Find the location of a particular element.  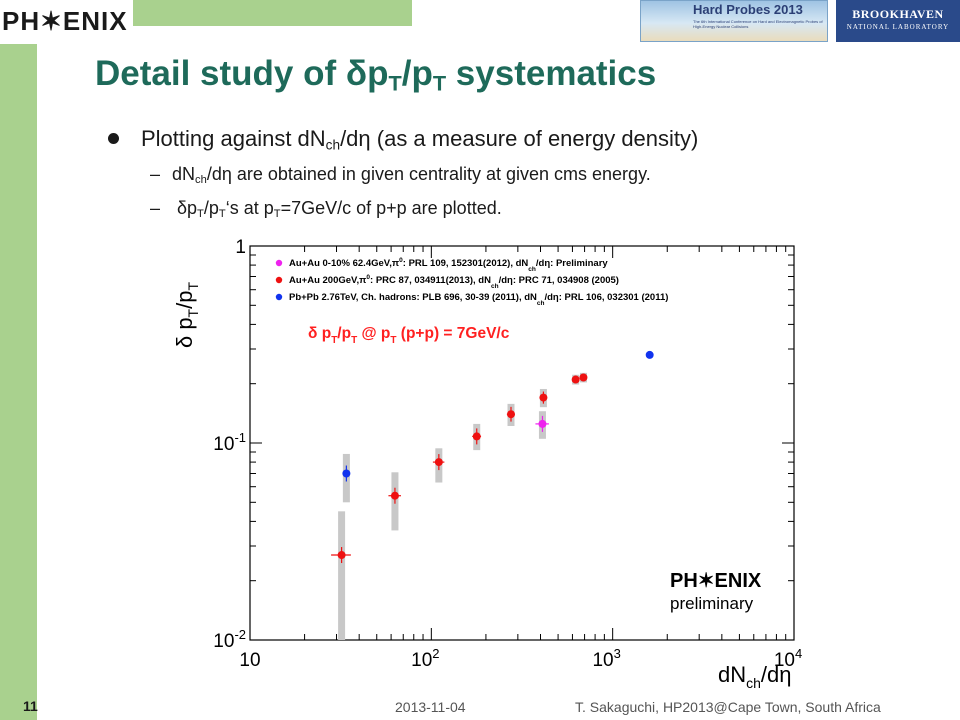

x-tick-label: 10⁴ is located at coordinates (788, 658).